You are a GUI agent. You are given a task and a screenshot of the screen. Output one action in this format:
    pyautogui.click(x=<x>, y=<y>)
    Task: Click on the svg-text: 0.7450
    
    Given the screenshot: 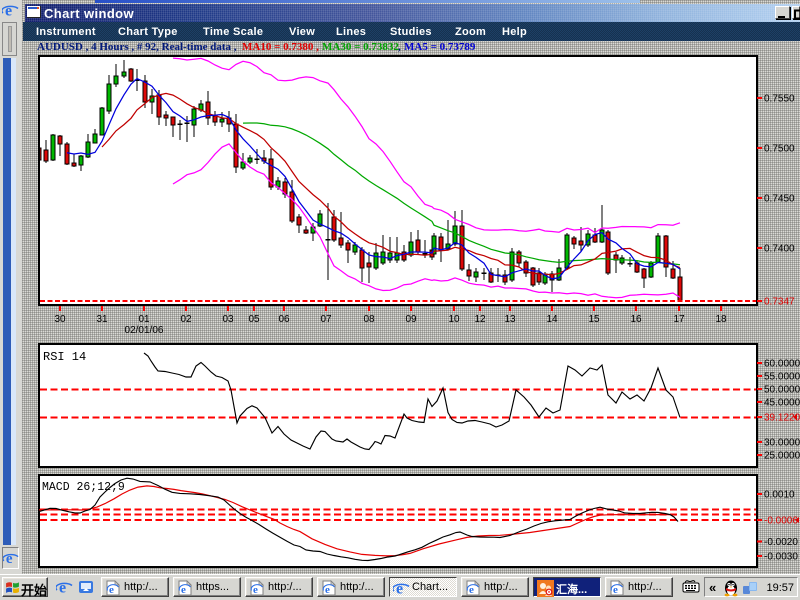 What is the action you would take?
    pyautogui.click(x=779, y=199)
    